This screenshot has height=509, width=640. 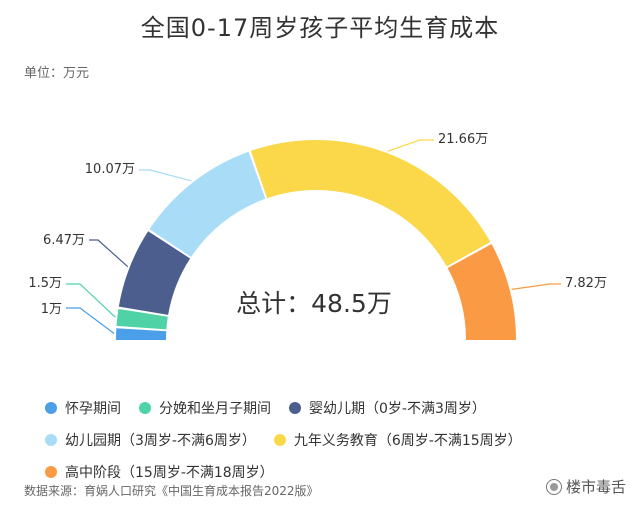 What do you see at coordinates (57, 73) in the screenshot?
I see `unit-label: 单位：万元` at bounding box center [57, 73].